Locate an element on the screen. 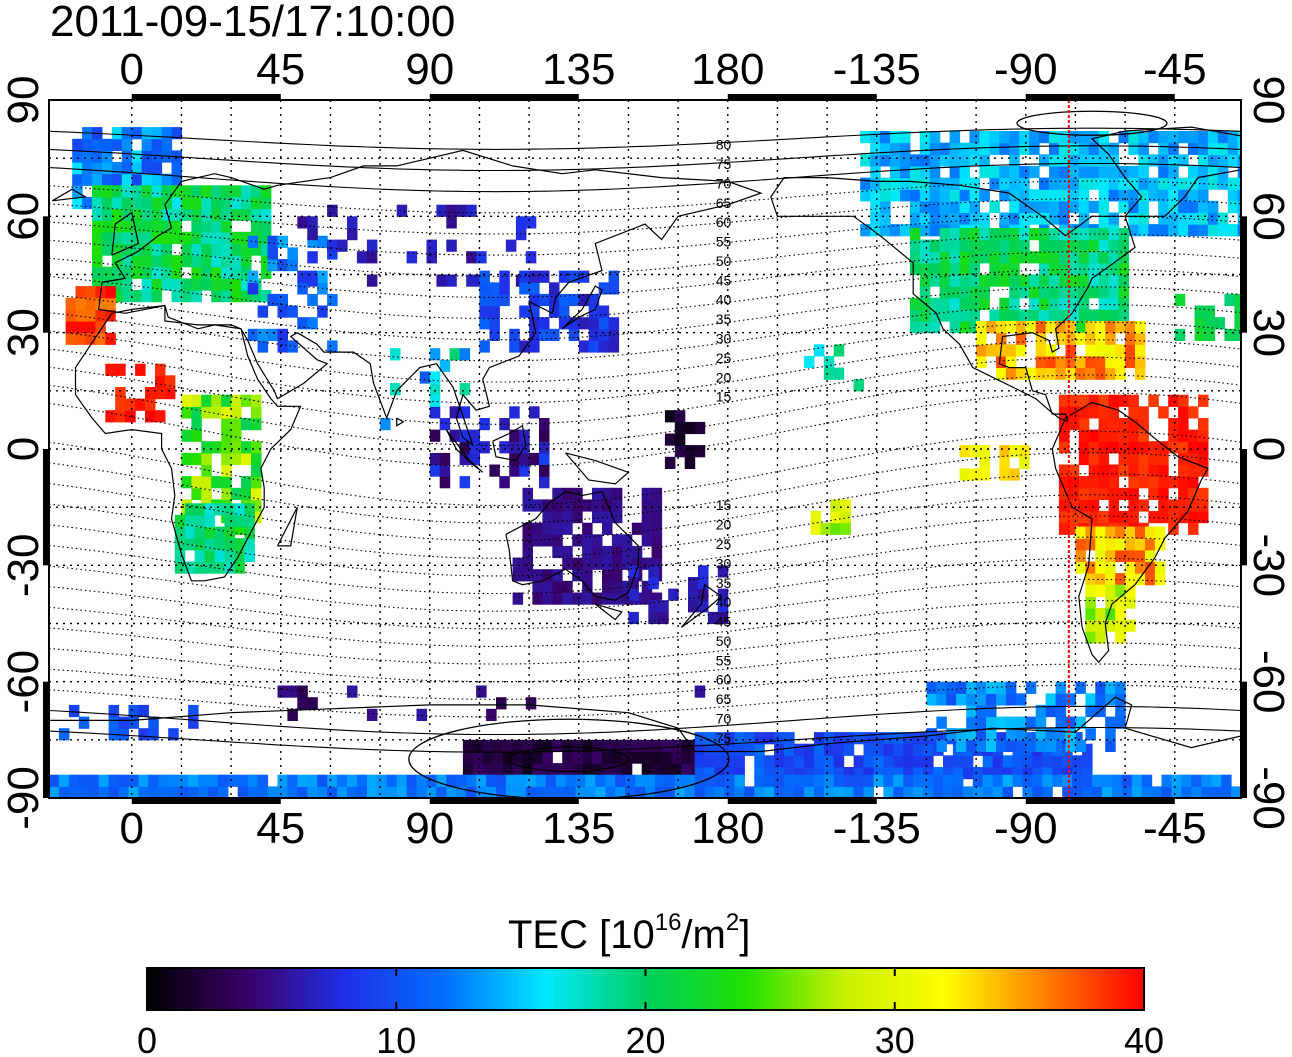 This screenshot has height=1057, width=1292. lon-label-bottom: 0 is located at coordinates (132, 828).